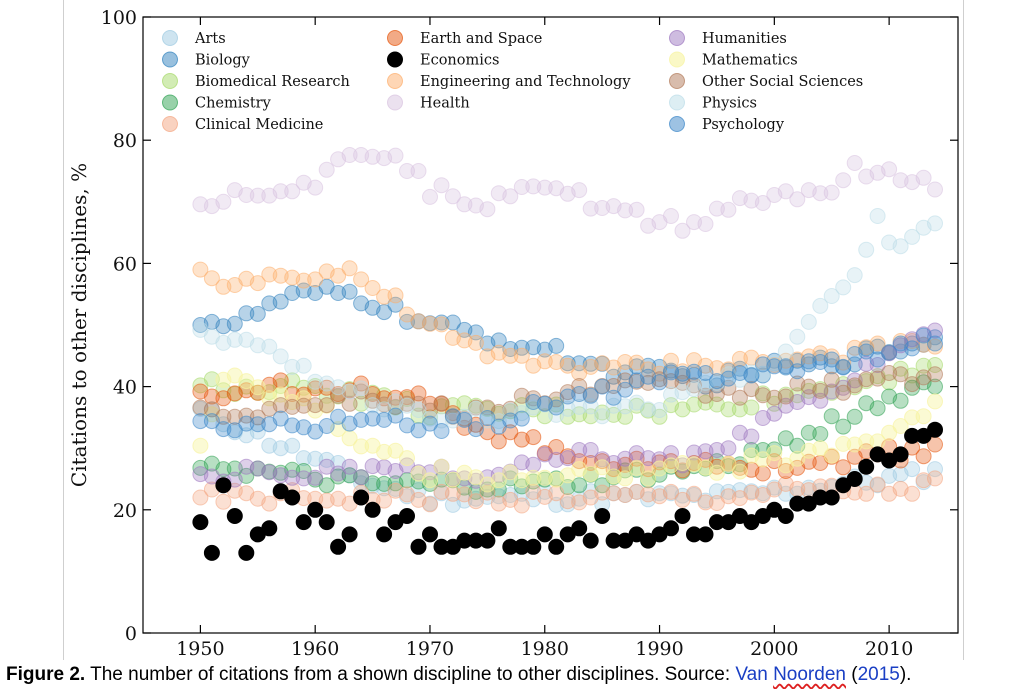 The width and height of the screenshot is (1032, 689). I want to click on legend-entry-health: Health, so click(428, 103).